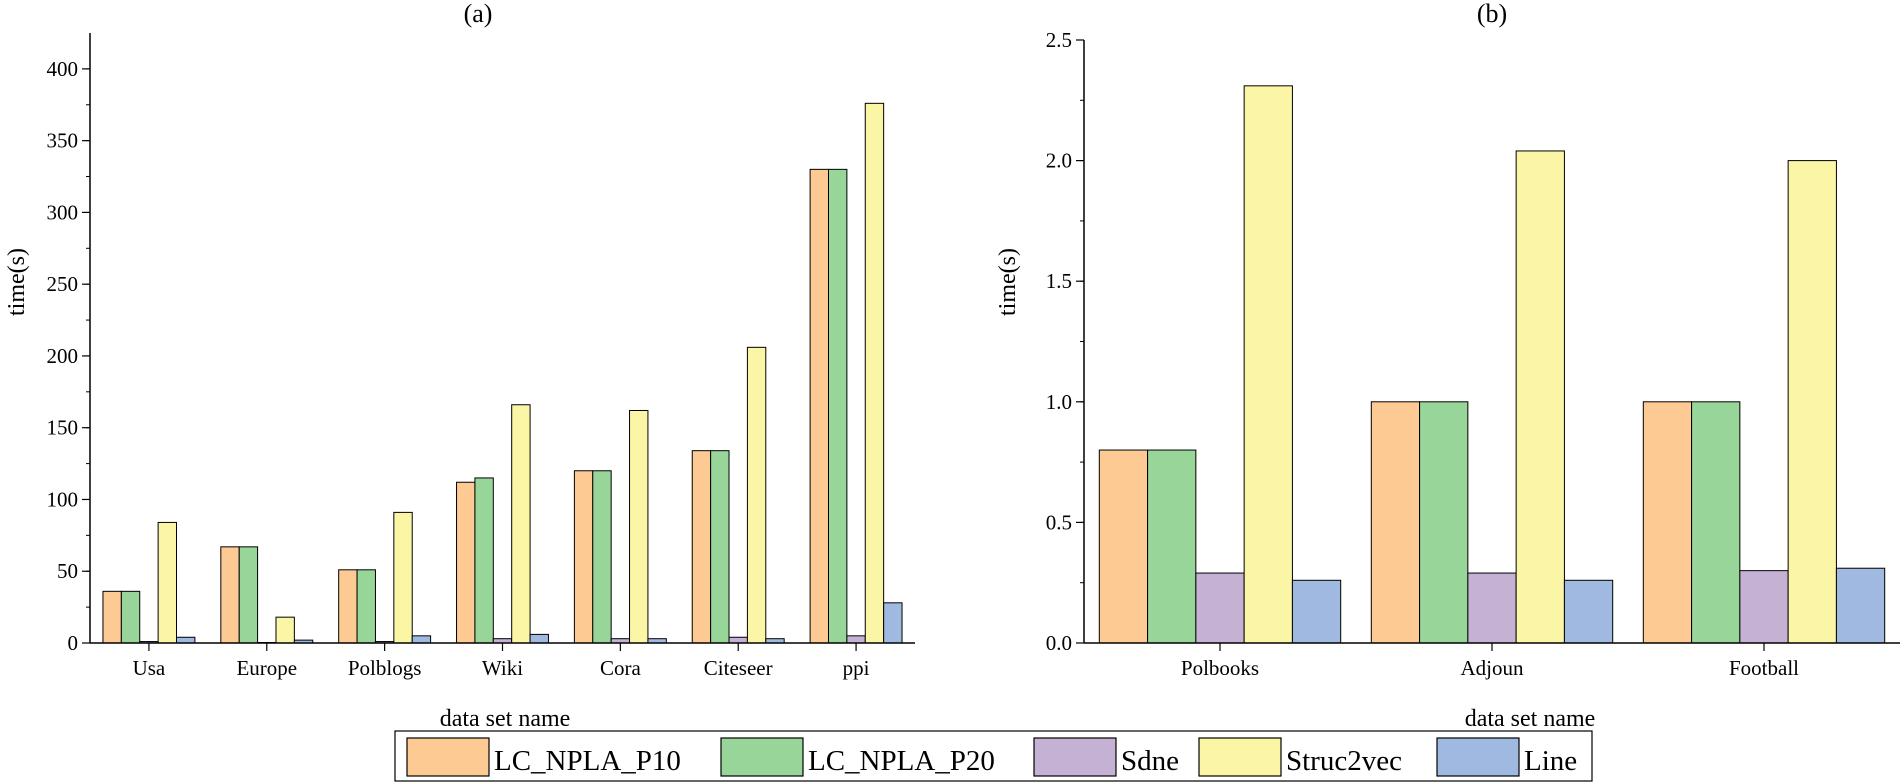  Describe the element at coordinates (230, 595) in the screenshot. I see `bar-lc-npla-p10-europe` at that location.